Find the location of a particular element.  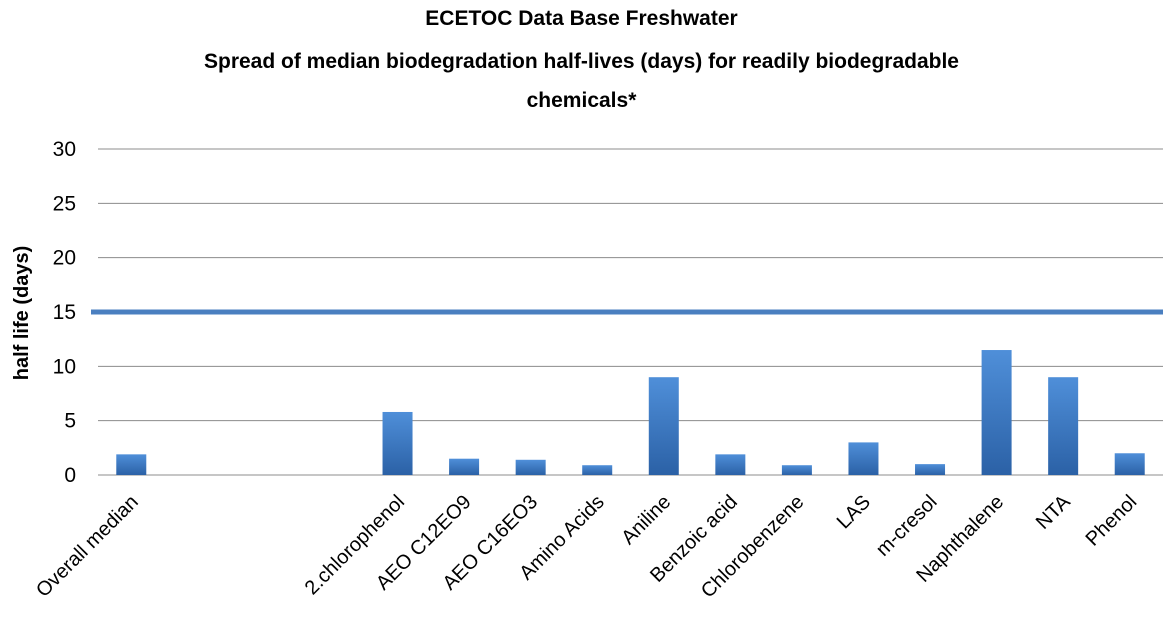

chart-title: ECETOC Data Base Freshwater is located at coordinates (581, 18).